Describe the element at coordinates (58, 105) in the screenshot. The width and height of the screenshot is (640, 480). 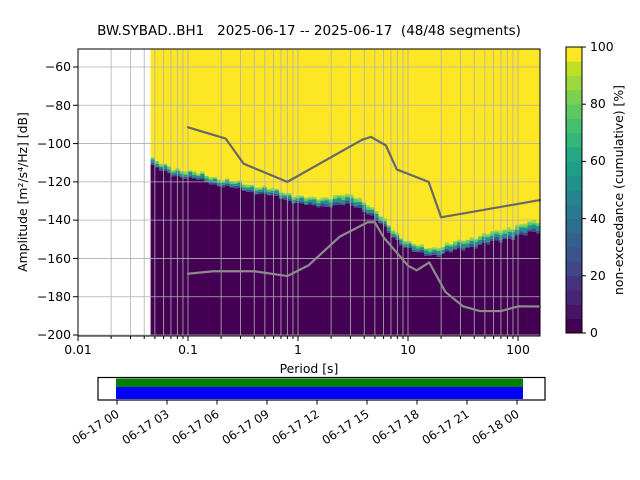
I see `y-tick-label: −80` at that location.